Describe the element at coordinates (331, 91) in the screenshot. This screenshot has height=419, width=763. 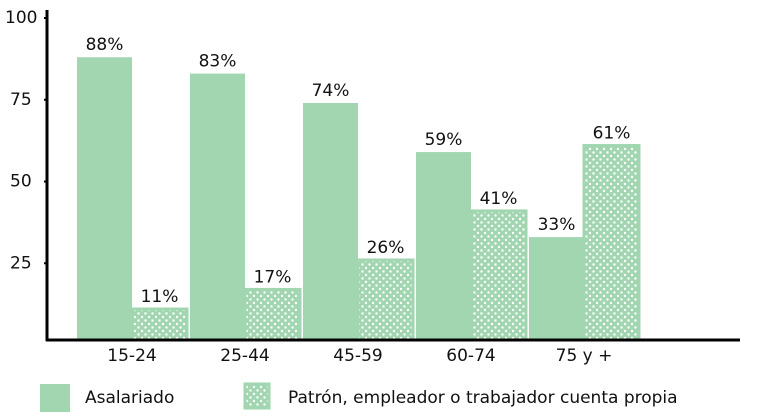
I see `value-label: 74%` at that location.